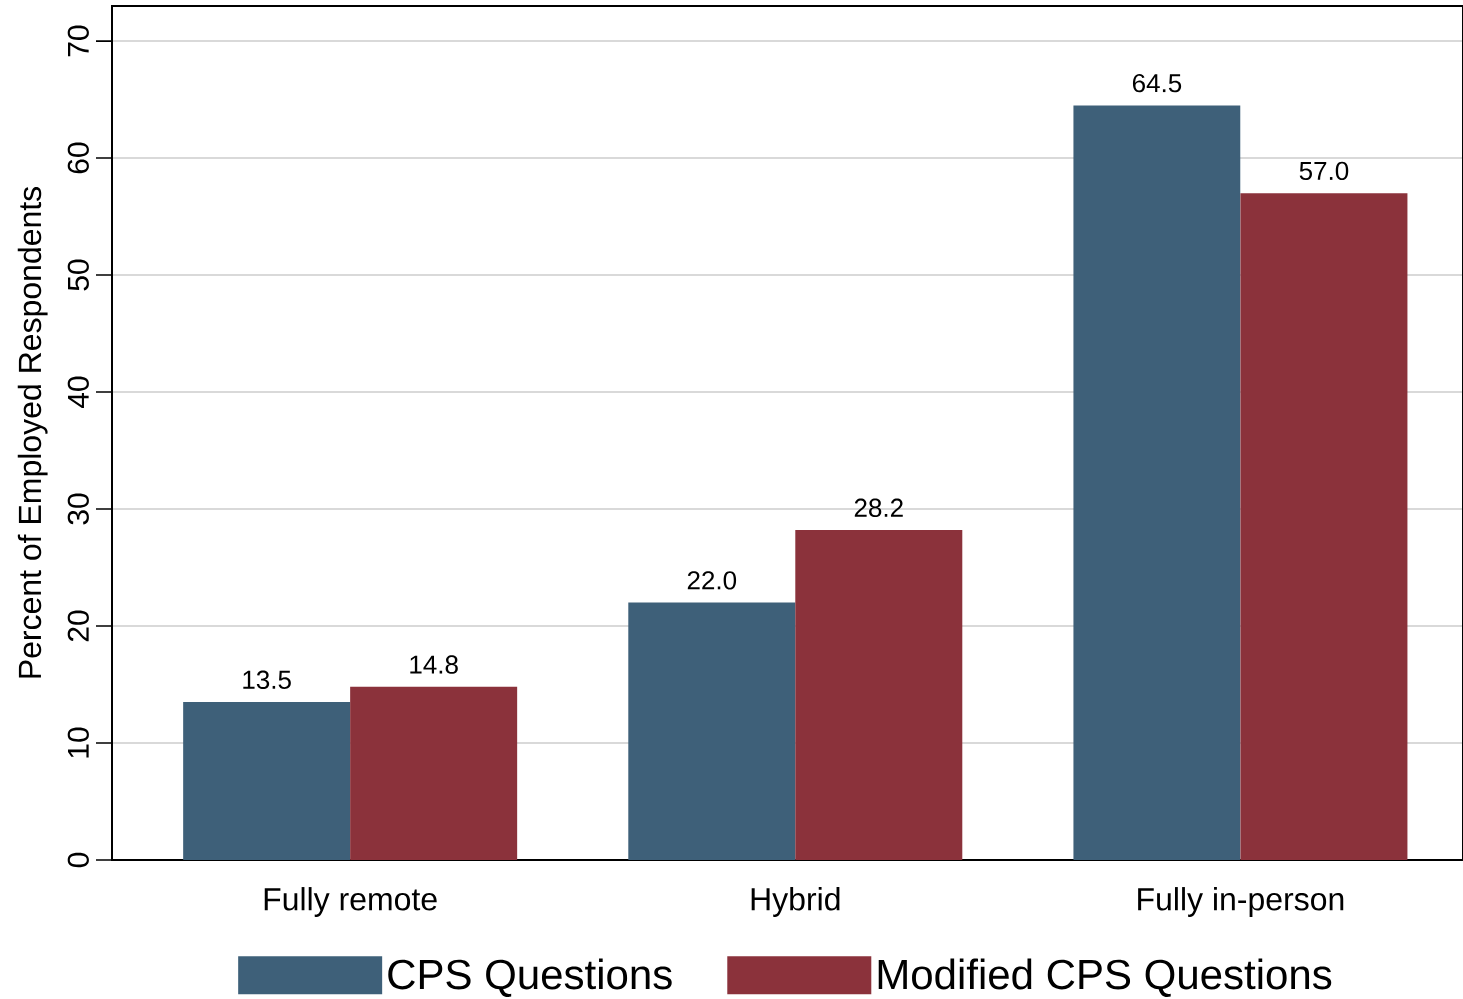  I want to click on data-label: 22.0, so click(712, 580).